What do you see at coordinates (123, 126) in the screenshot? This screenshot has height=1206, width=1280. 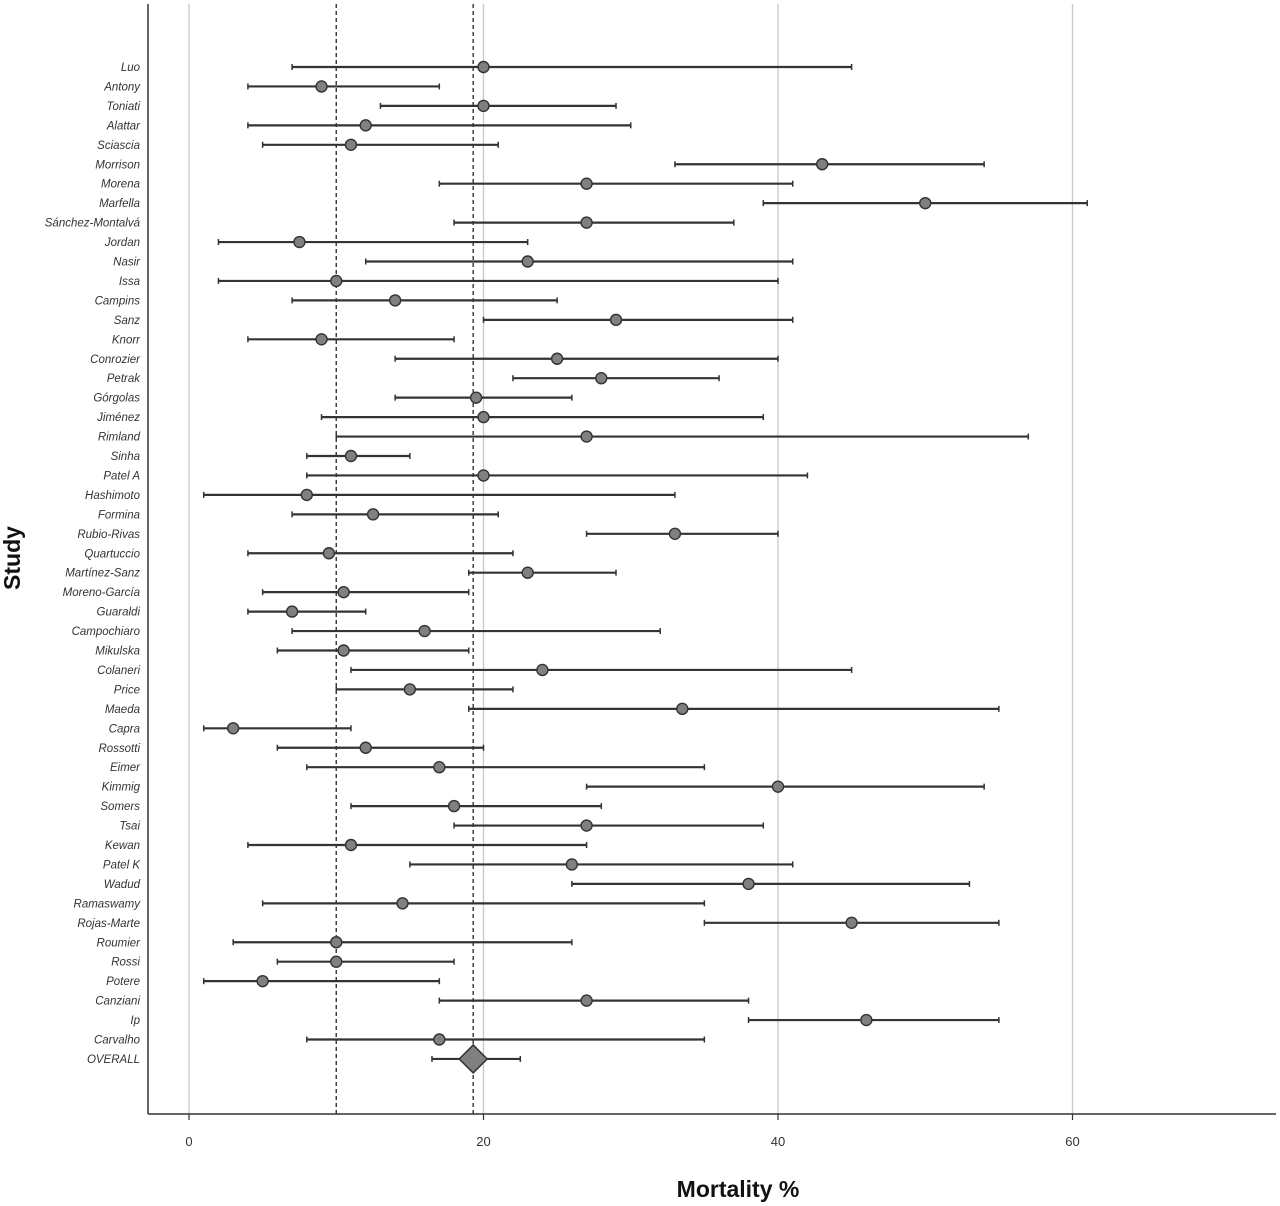 I see `study-label: Alattar` at bounding box center [123, 126].